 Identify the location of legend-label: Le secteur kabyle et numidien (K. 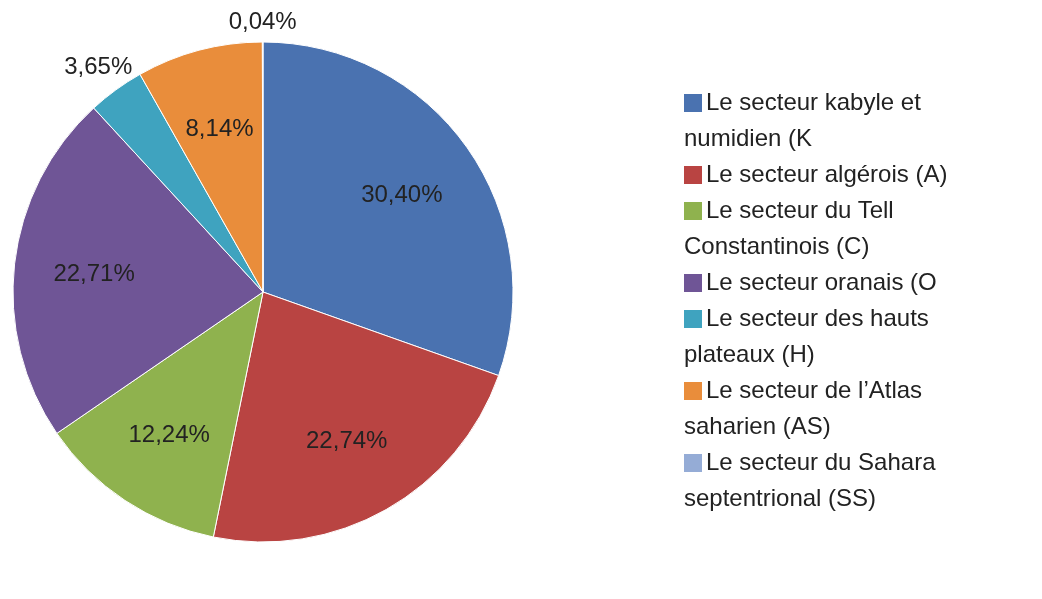
(802, 119).